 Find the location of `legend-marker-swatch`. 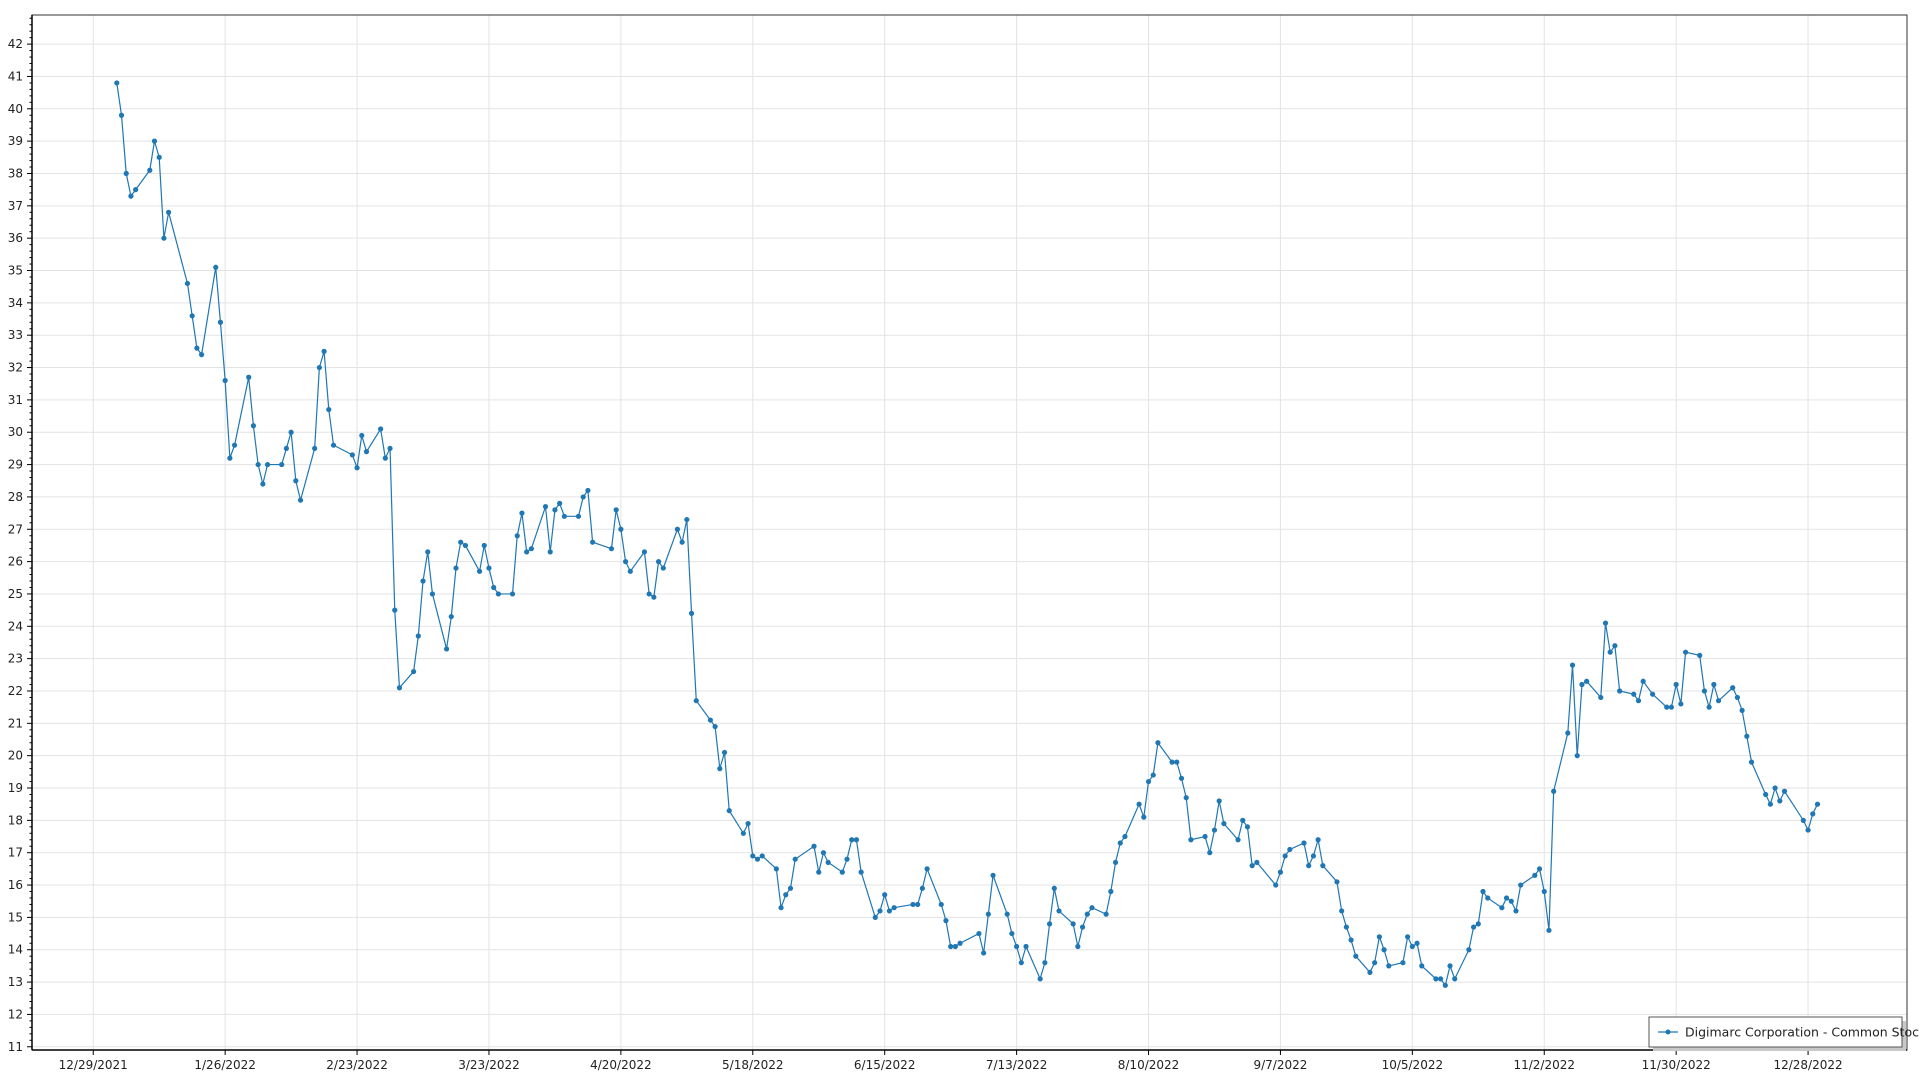

legend-marker-swatch is located at coordinates (1668, 1032).